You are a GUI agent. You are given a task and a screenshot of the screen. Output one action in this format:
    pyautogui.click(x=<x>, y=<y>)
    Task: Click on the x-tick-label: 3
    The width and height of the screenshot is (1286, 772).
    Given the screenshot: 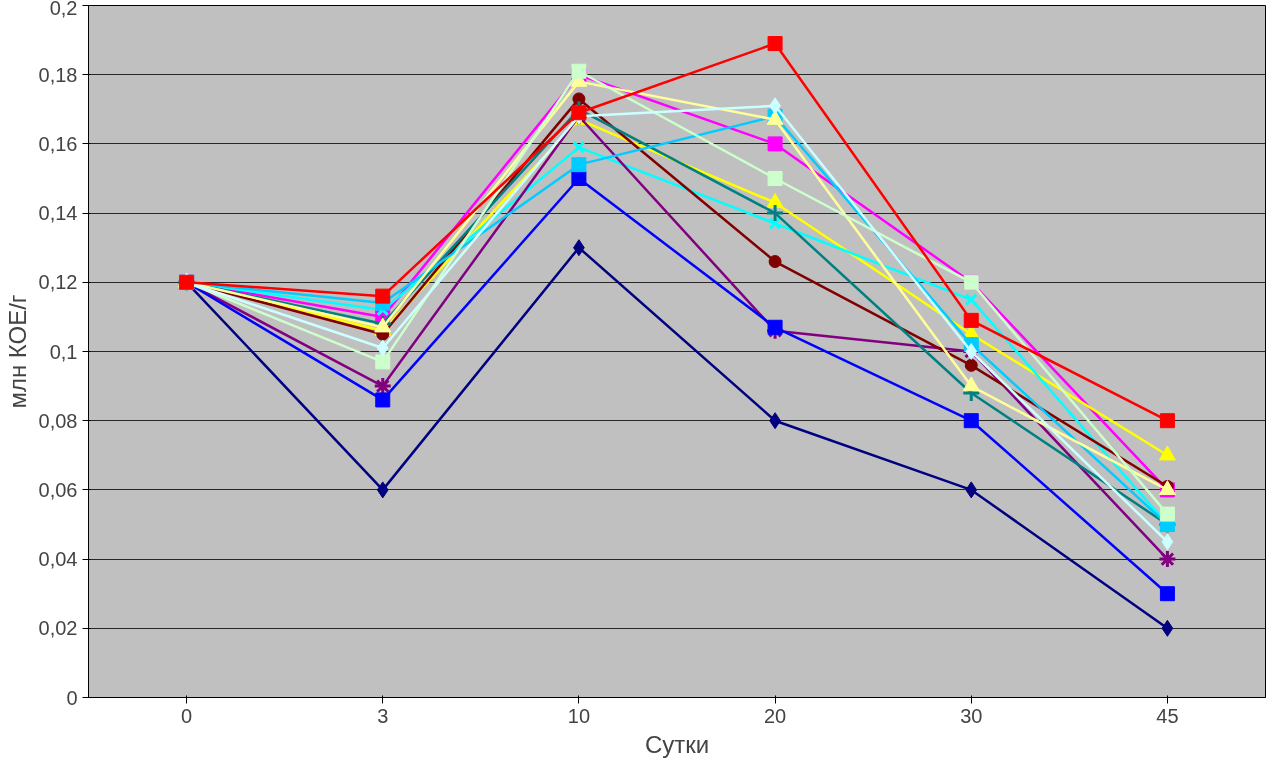 What is the action you would take?
    pyautogui.click(x=383, y=715)
    